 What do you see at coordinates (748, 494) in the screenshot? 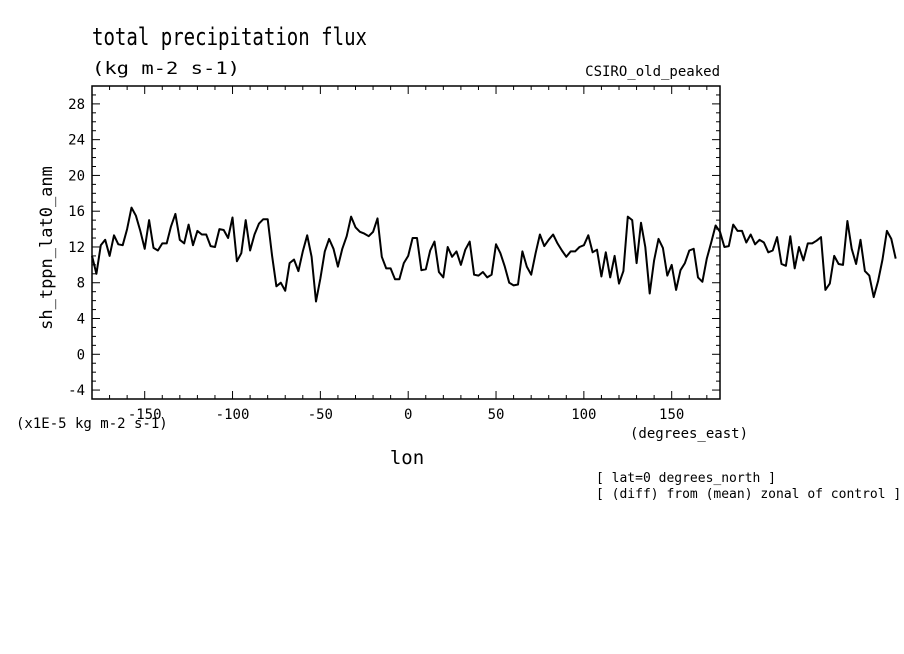
I see `diff-note: [ (diff) from (mean) zonal of control ]` at bounding box center [748, 494].